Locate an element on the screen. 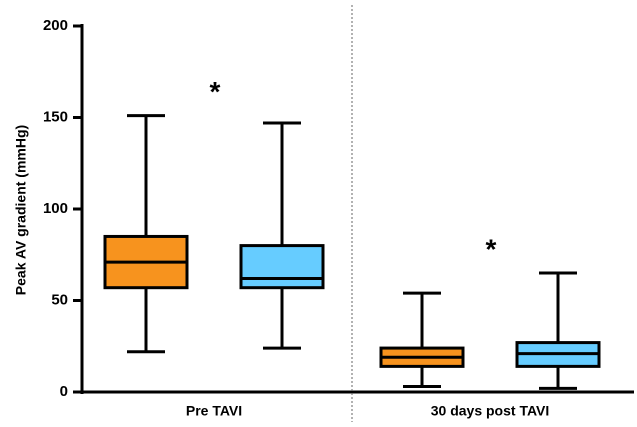 The height and width of the screenshot is (427, 637). y-tick-label: 50 is located at coordinates (59, 299).